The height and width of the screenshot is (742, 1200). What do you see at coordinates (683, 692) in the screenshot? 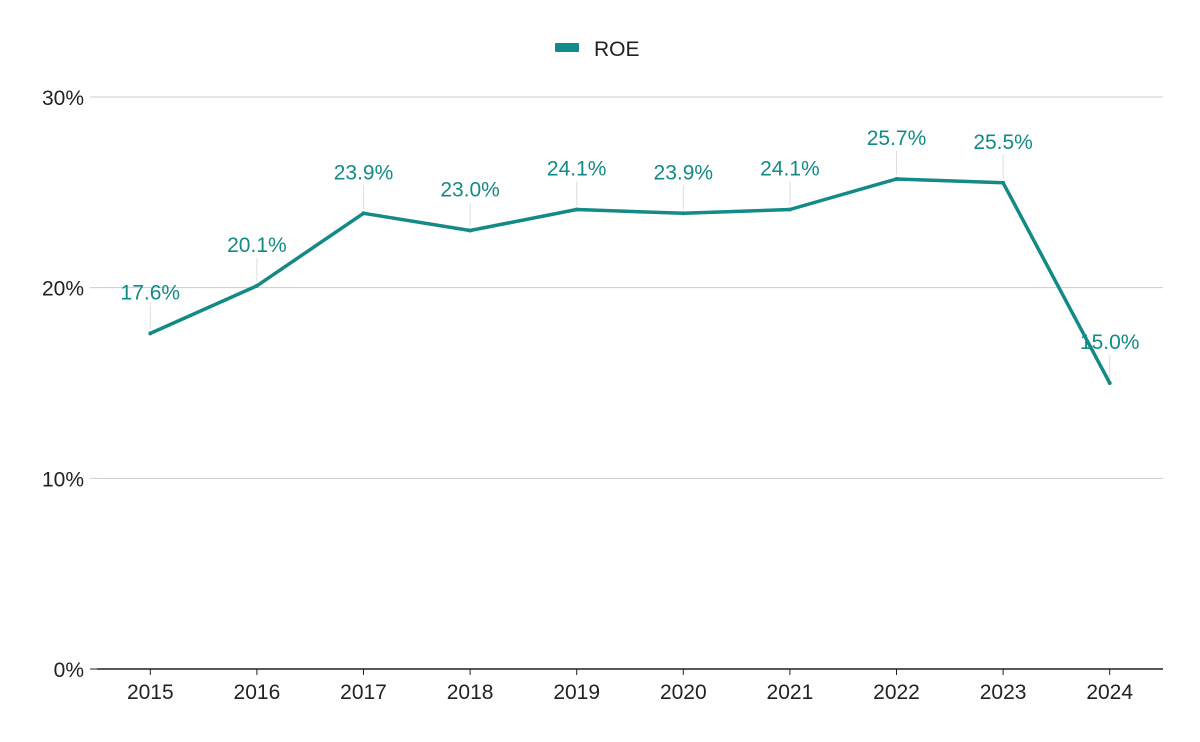
I see `x-tick-label: 2020` at bounding box center [683, 692].